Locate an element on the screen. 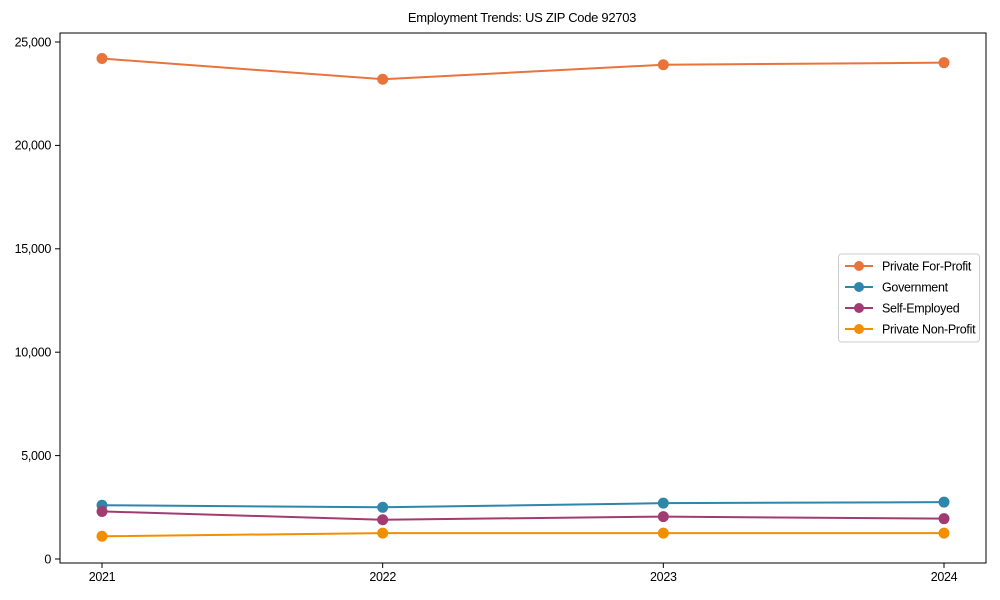 Image resolution: width=1000 pixels, height=600 pixels. legend-label: Self-Employed is located at coordinates (921, 308).